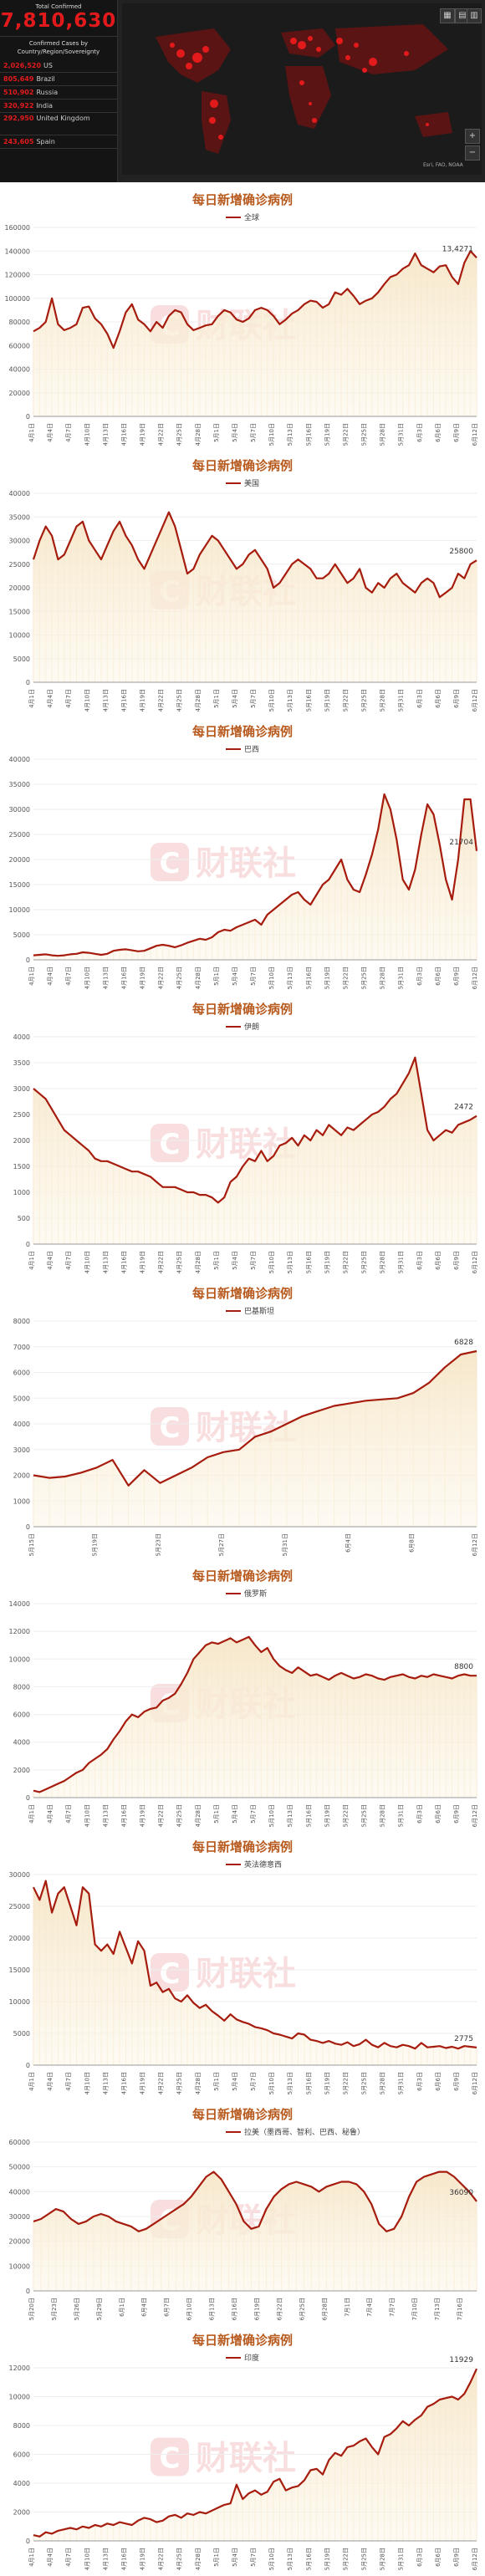  What do you see at coordinates (189, 2309) in the screenshot?
I see `x-tick-label: 6月10日` at bounding box center [189, 2309].